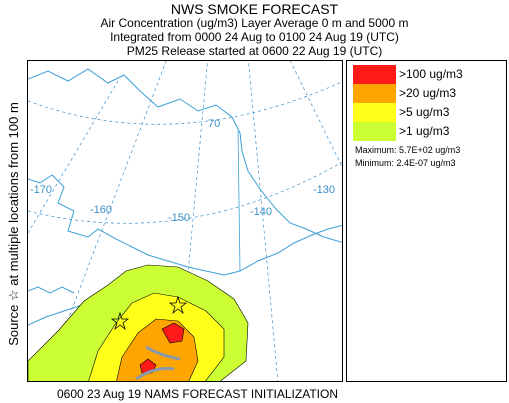 The height and width of the screenshot is (403, 509). Describe the element at coordinates (51, 290) in the screenshot. I see `bering-coast` at that location.